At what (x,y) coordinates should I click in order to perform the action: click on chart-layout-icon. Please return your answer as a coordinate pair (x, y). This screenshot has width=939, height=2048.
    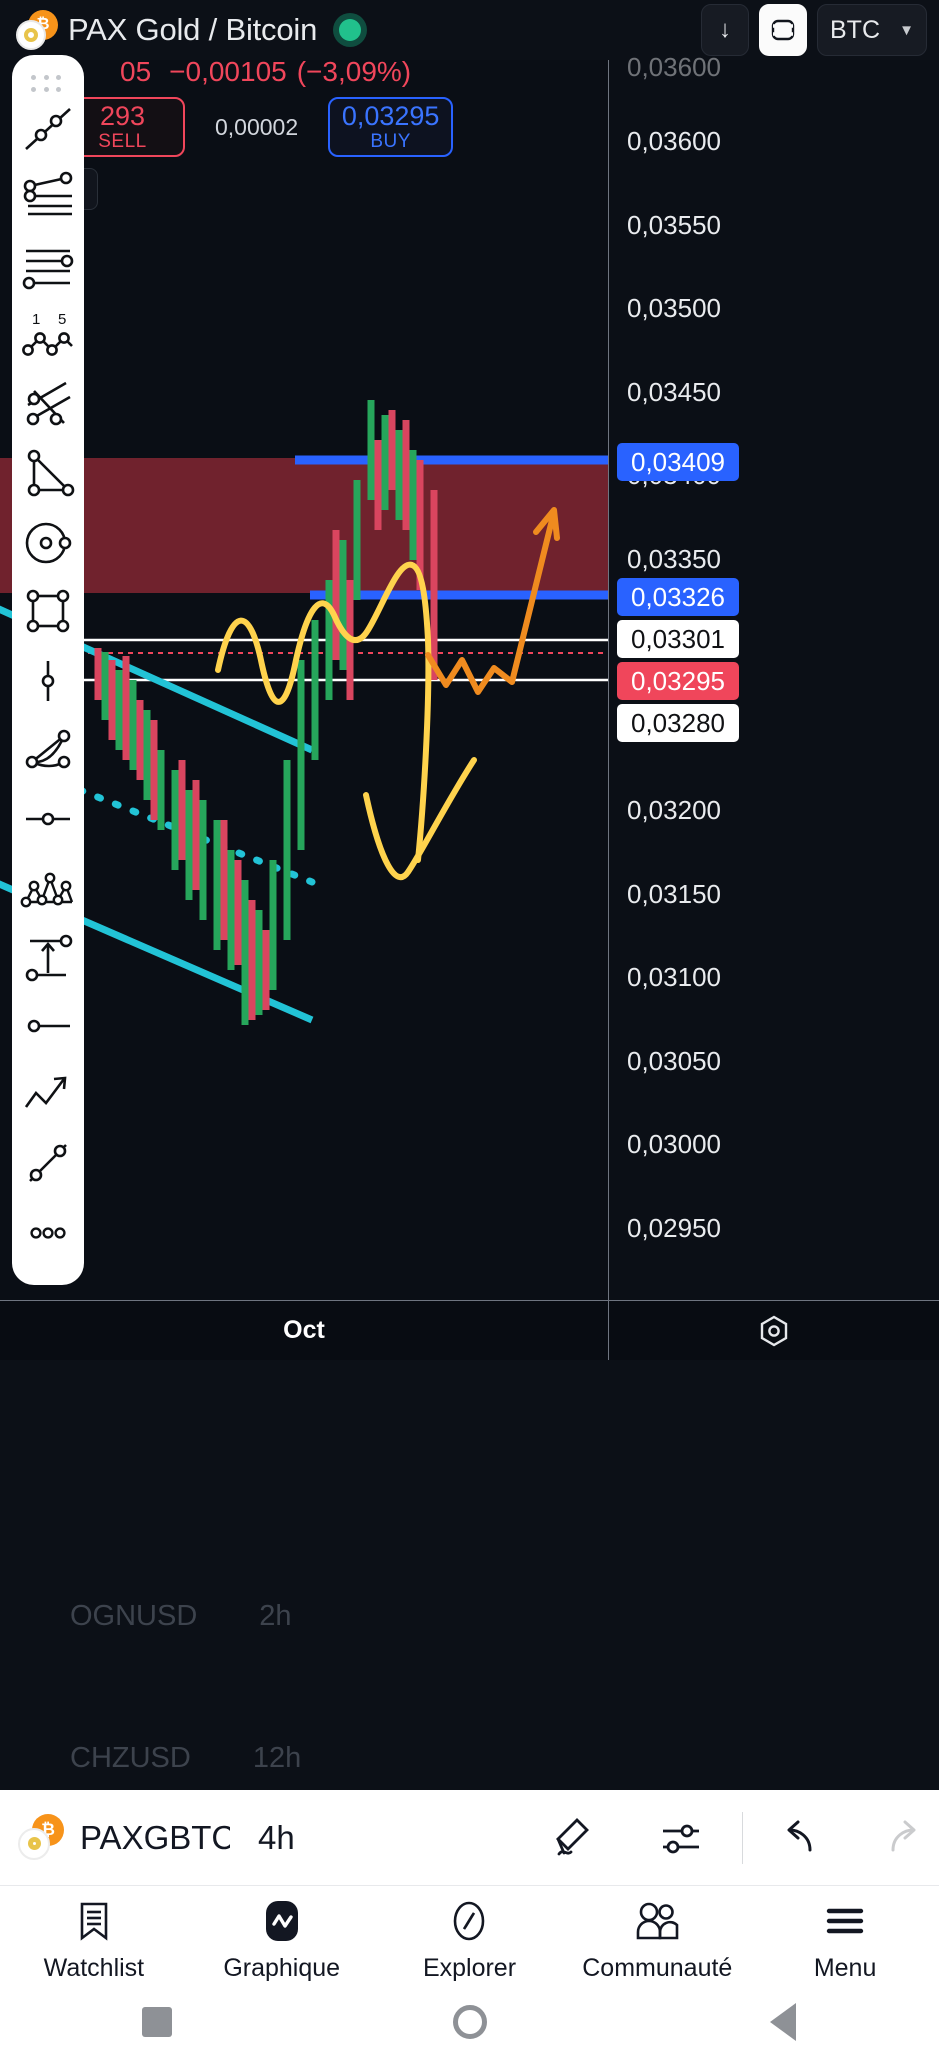
    Looking at the image, I should click on (783, 30).